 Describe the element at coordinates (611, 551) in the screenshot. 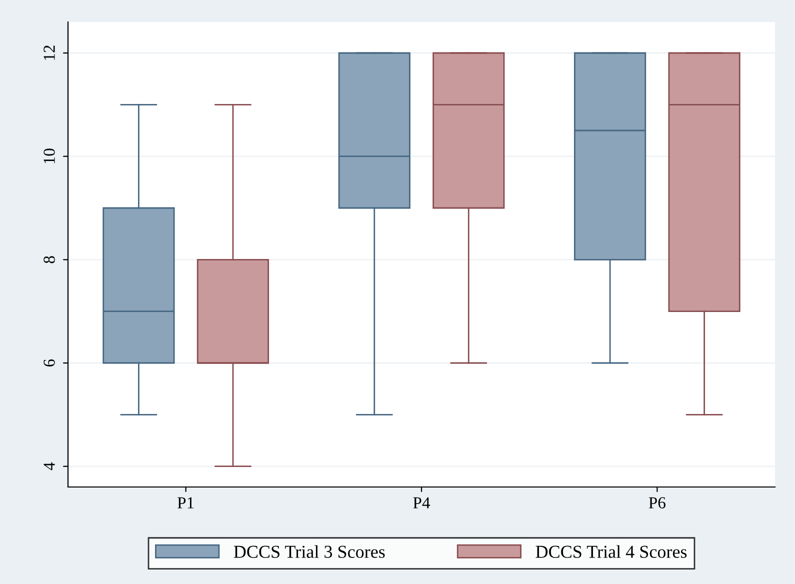

I see `legend-label: DCCS Trial 4 Scores` at that location.